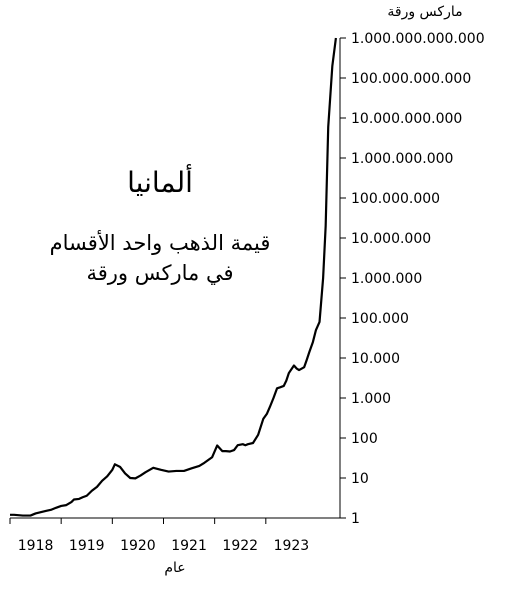 The width and height of the screenshot is (509, 594). Describe the element at coordinates (375, 359) in the screenshot. I see `y-tick-label: 10.000` at that location.